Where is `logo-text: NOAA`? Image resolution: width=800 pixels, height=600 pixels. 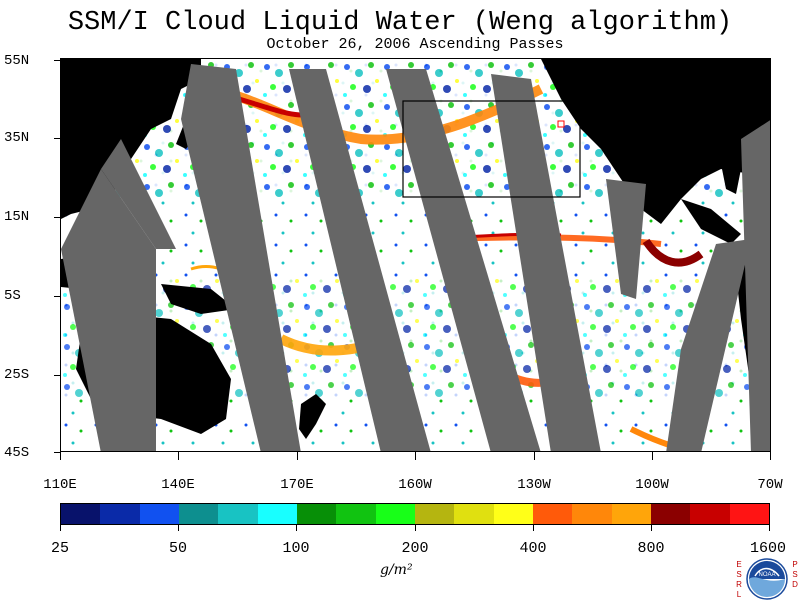 logo-text: NOAA is located at coordinates (766, 575).